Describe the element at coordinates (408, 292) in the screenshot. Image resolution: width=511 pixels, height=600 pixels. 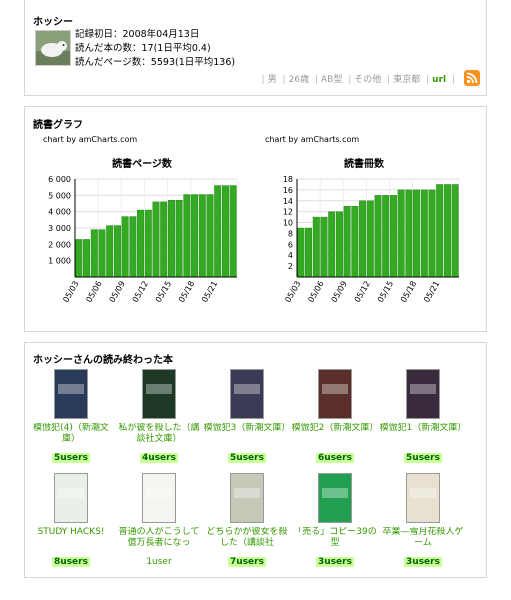
I see `x-tick-label: 05/18` at that location.